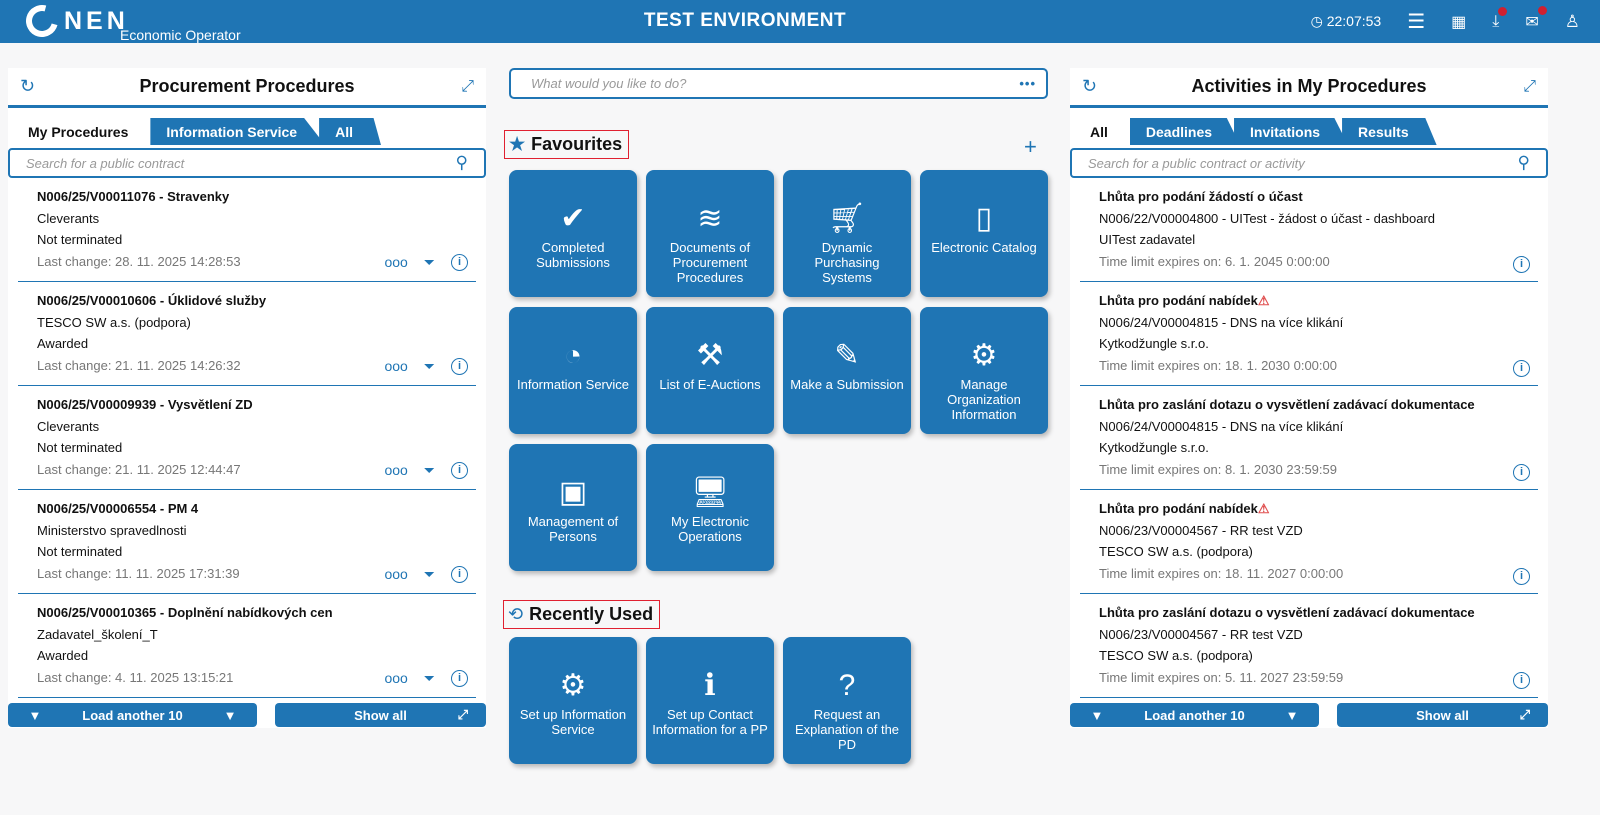 The width and height of the screenshot is (1600, 815). What do you see at coordinates (847, 729) in the screenshot?
I see `tile-label: Request an Explanation of the PD` at bounding box center [847, 729].